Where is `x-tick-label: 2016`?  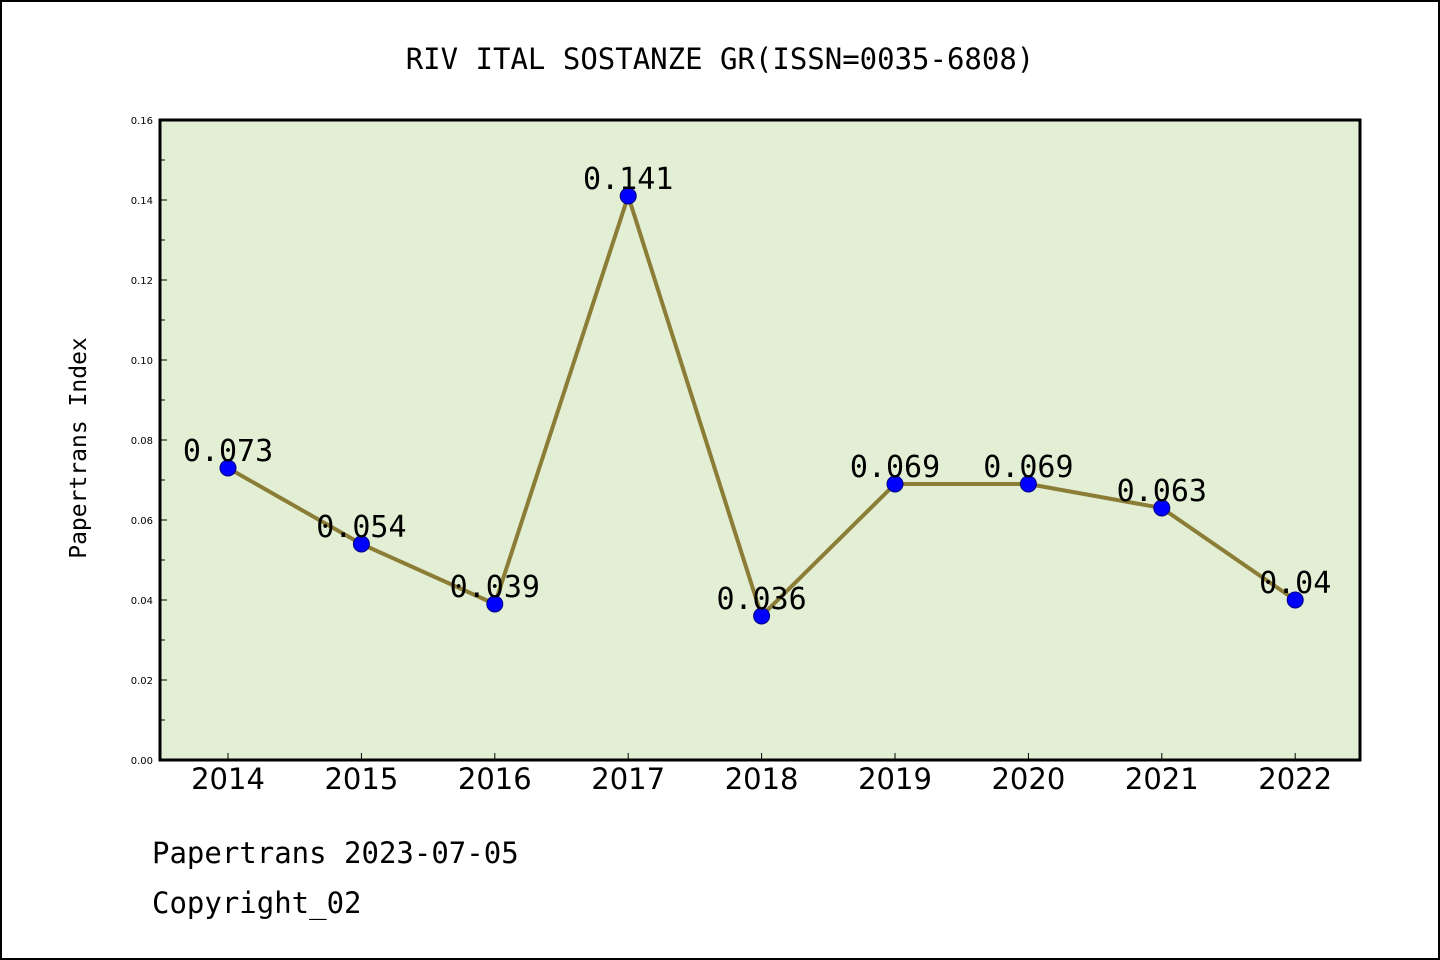
x-tick-label: 2016 is located at coordinates (495, 779).